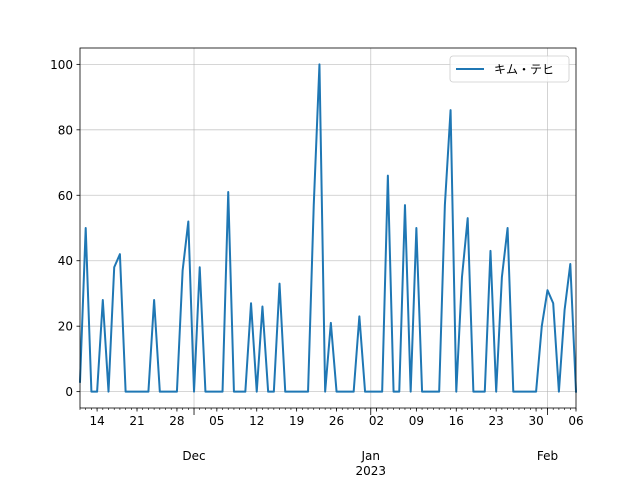  Describe the element at coordinates (535, 421) in the screenshot. I see `x-tick-label: 30` at that location.